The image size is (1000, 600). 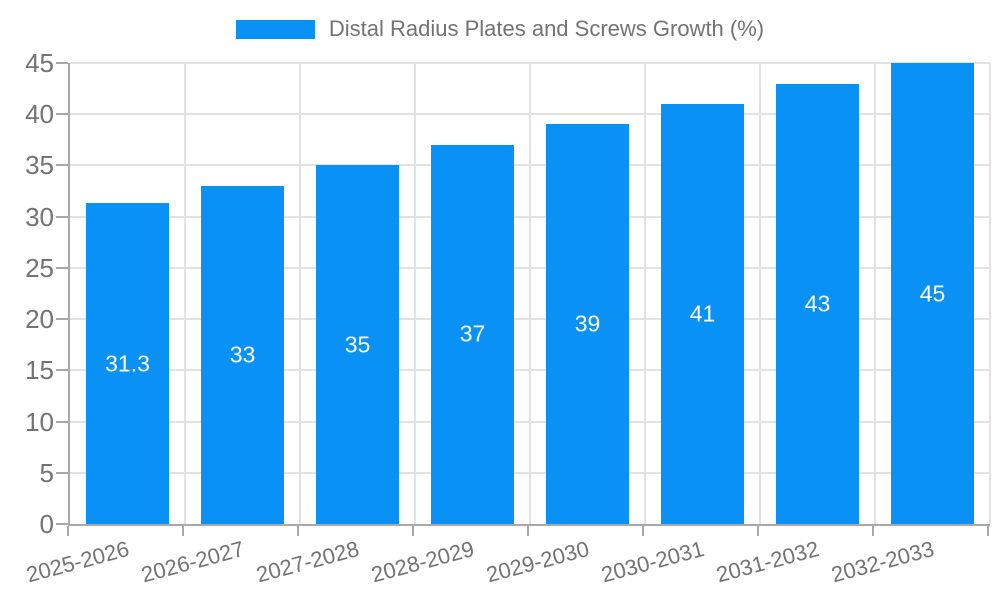 I want to click on bar: 39, so click(x=587, y=324).